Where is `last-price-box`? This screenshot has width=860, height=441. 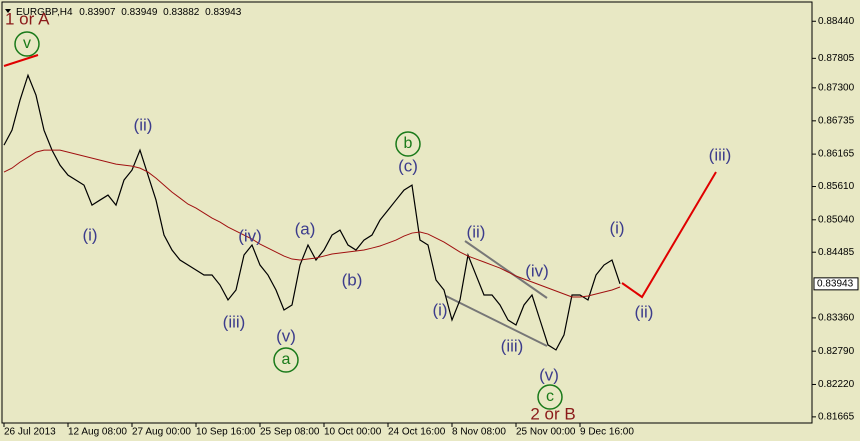
last-price-box is located at coordinates (836, 284).